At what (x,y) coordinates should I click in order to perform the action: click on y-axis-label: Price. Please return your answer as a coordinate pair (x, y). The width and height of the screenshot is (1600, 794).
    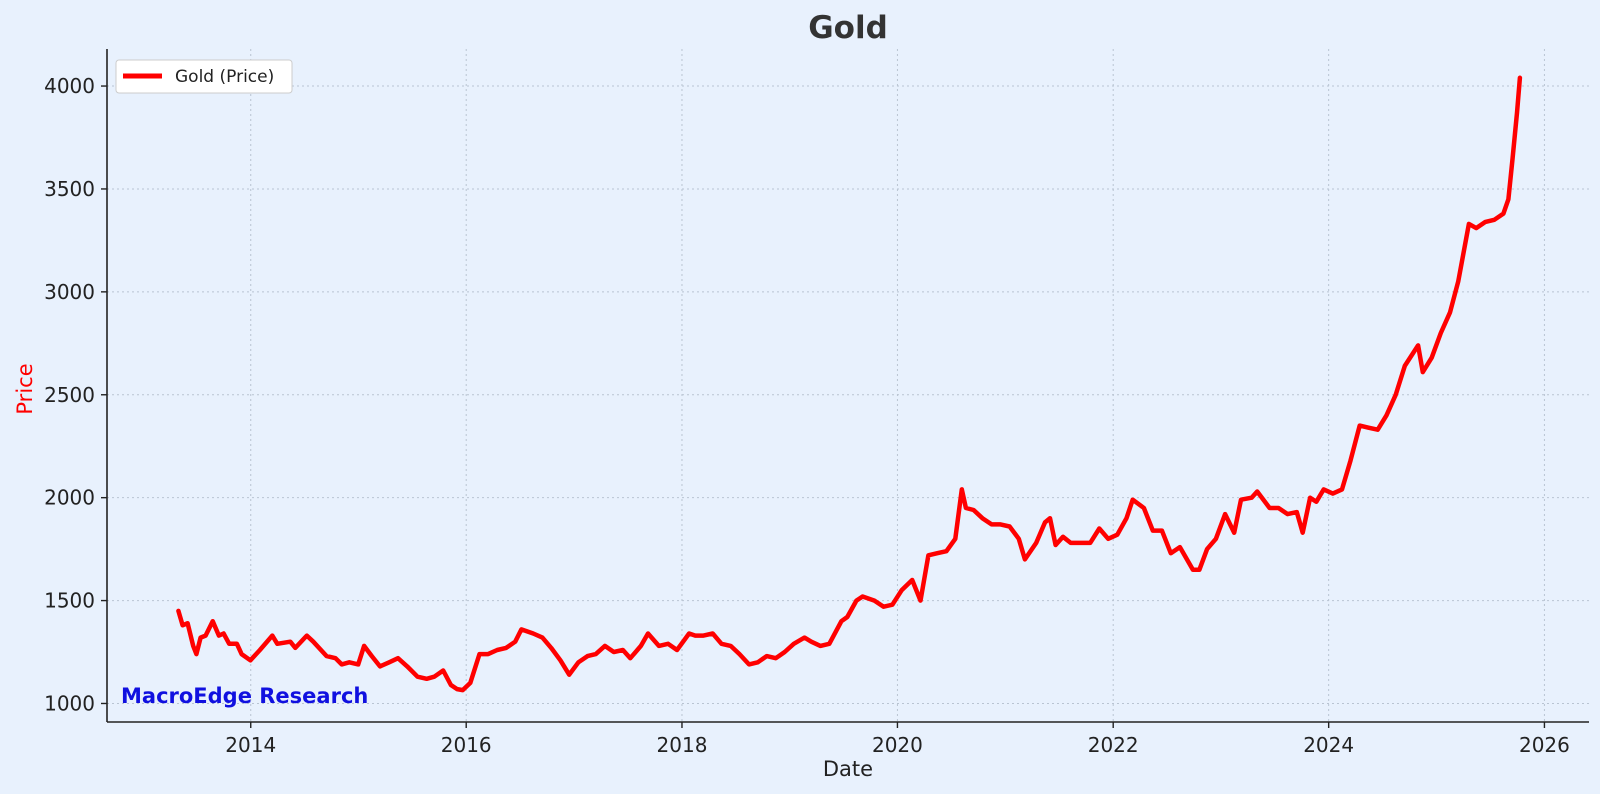
    Looking at the image, I should click on (25, 388).